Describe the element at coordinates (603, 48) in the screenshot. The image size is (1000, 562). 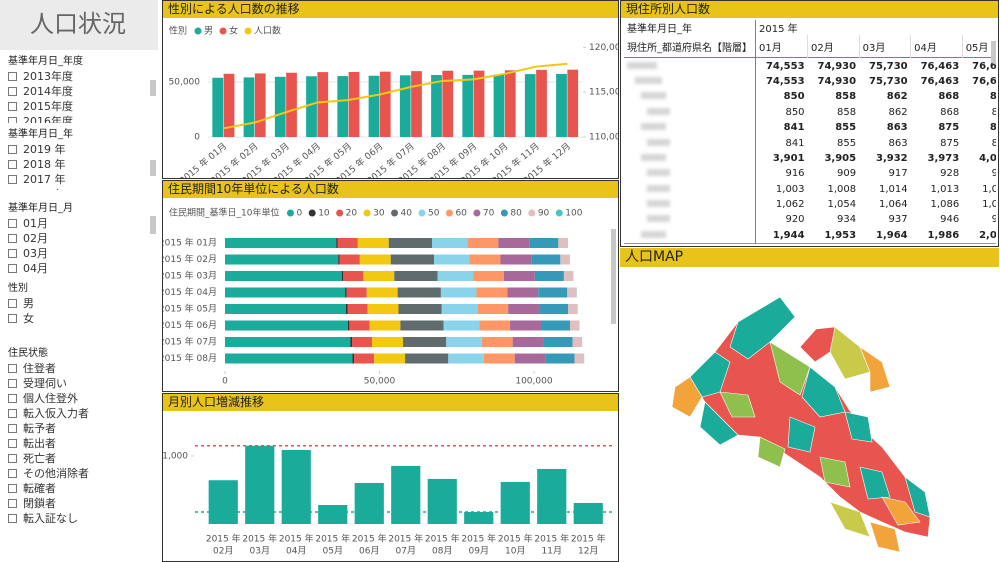
I see `y2-tick-label: 120,000` at that location.